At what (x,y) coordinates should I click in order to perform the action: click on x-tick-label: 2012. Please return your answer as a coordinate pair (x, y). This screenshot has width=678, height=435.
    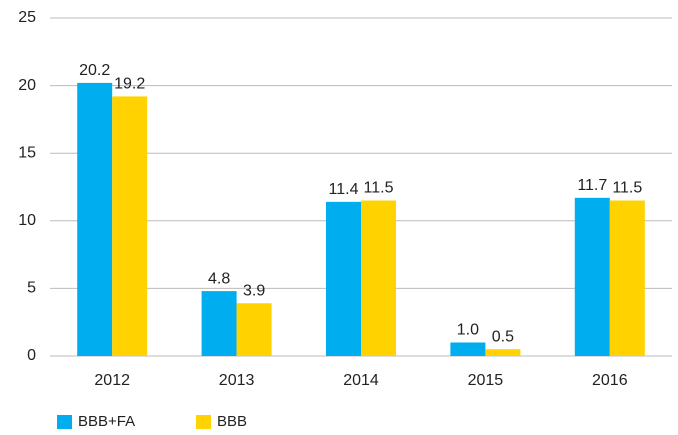
    Looking at the image, I should click on (112, 380).